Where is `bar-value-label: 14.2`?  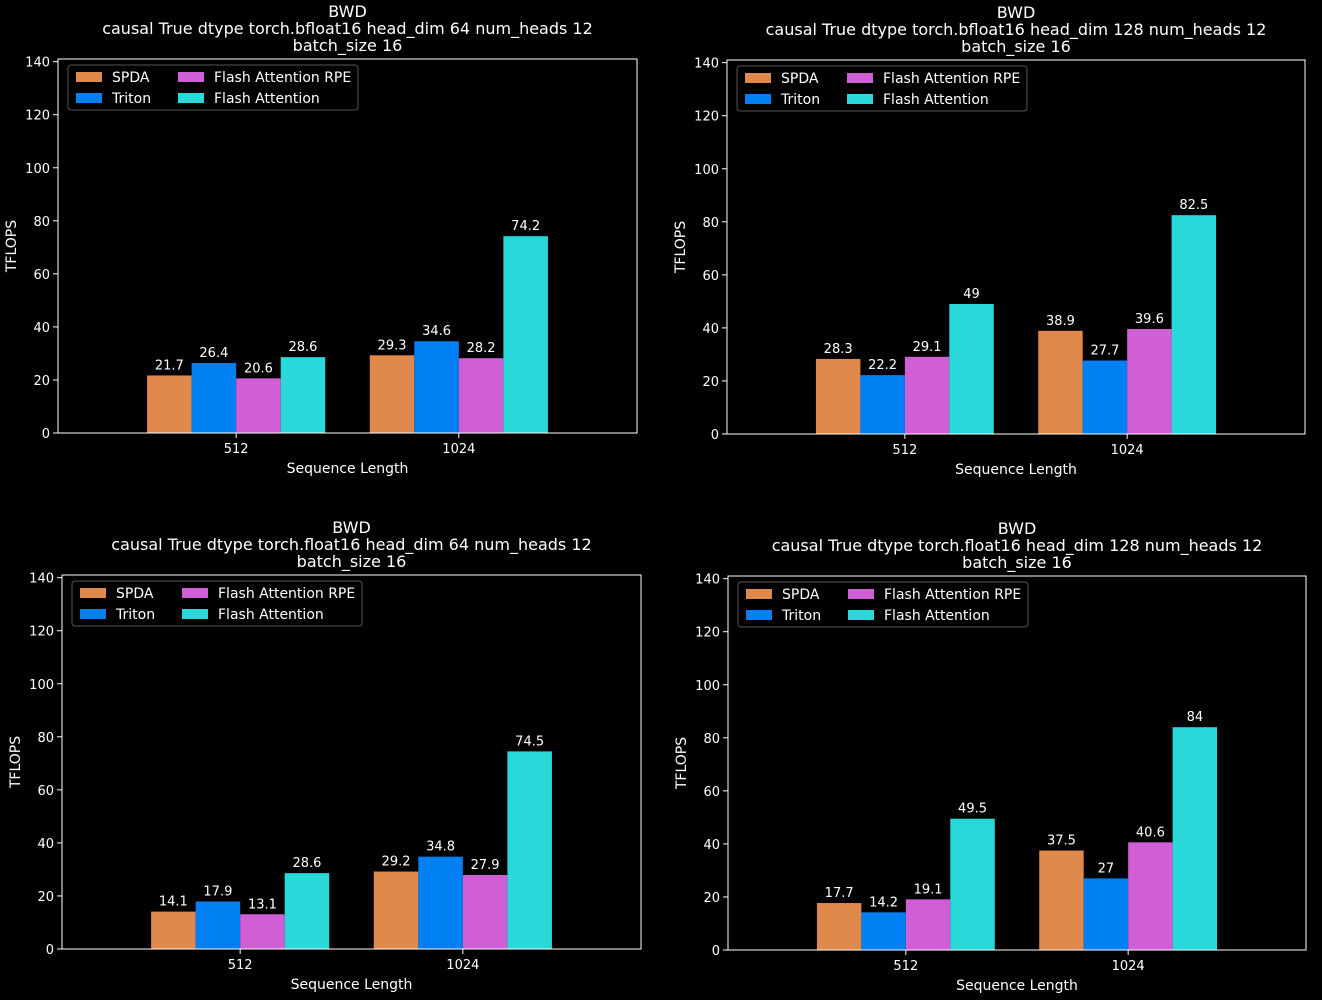 bar-value-label: 14.2 is located at coordinates (883, 902).